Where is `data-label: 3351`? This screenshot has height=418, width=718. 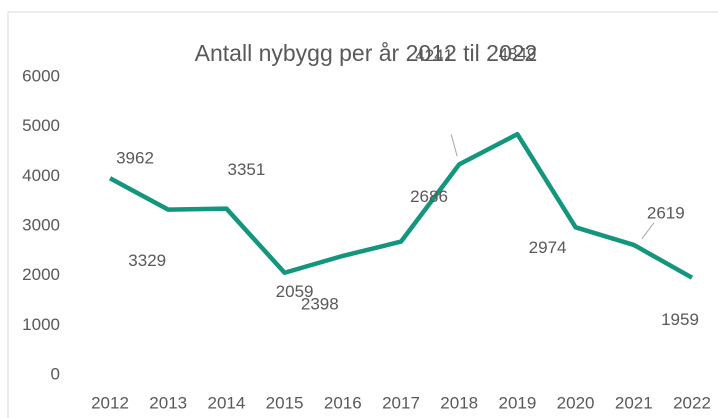
data-label: 3351 is located at coordinates (246, 169).